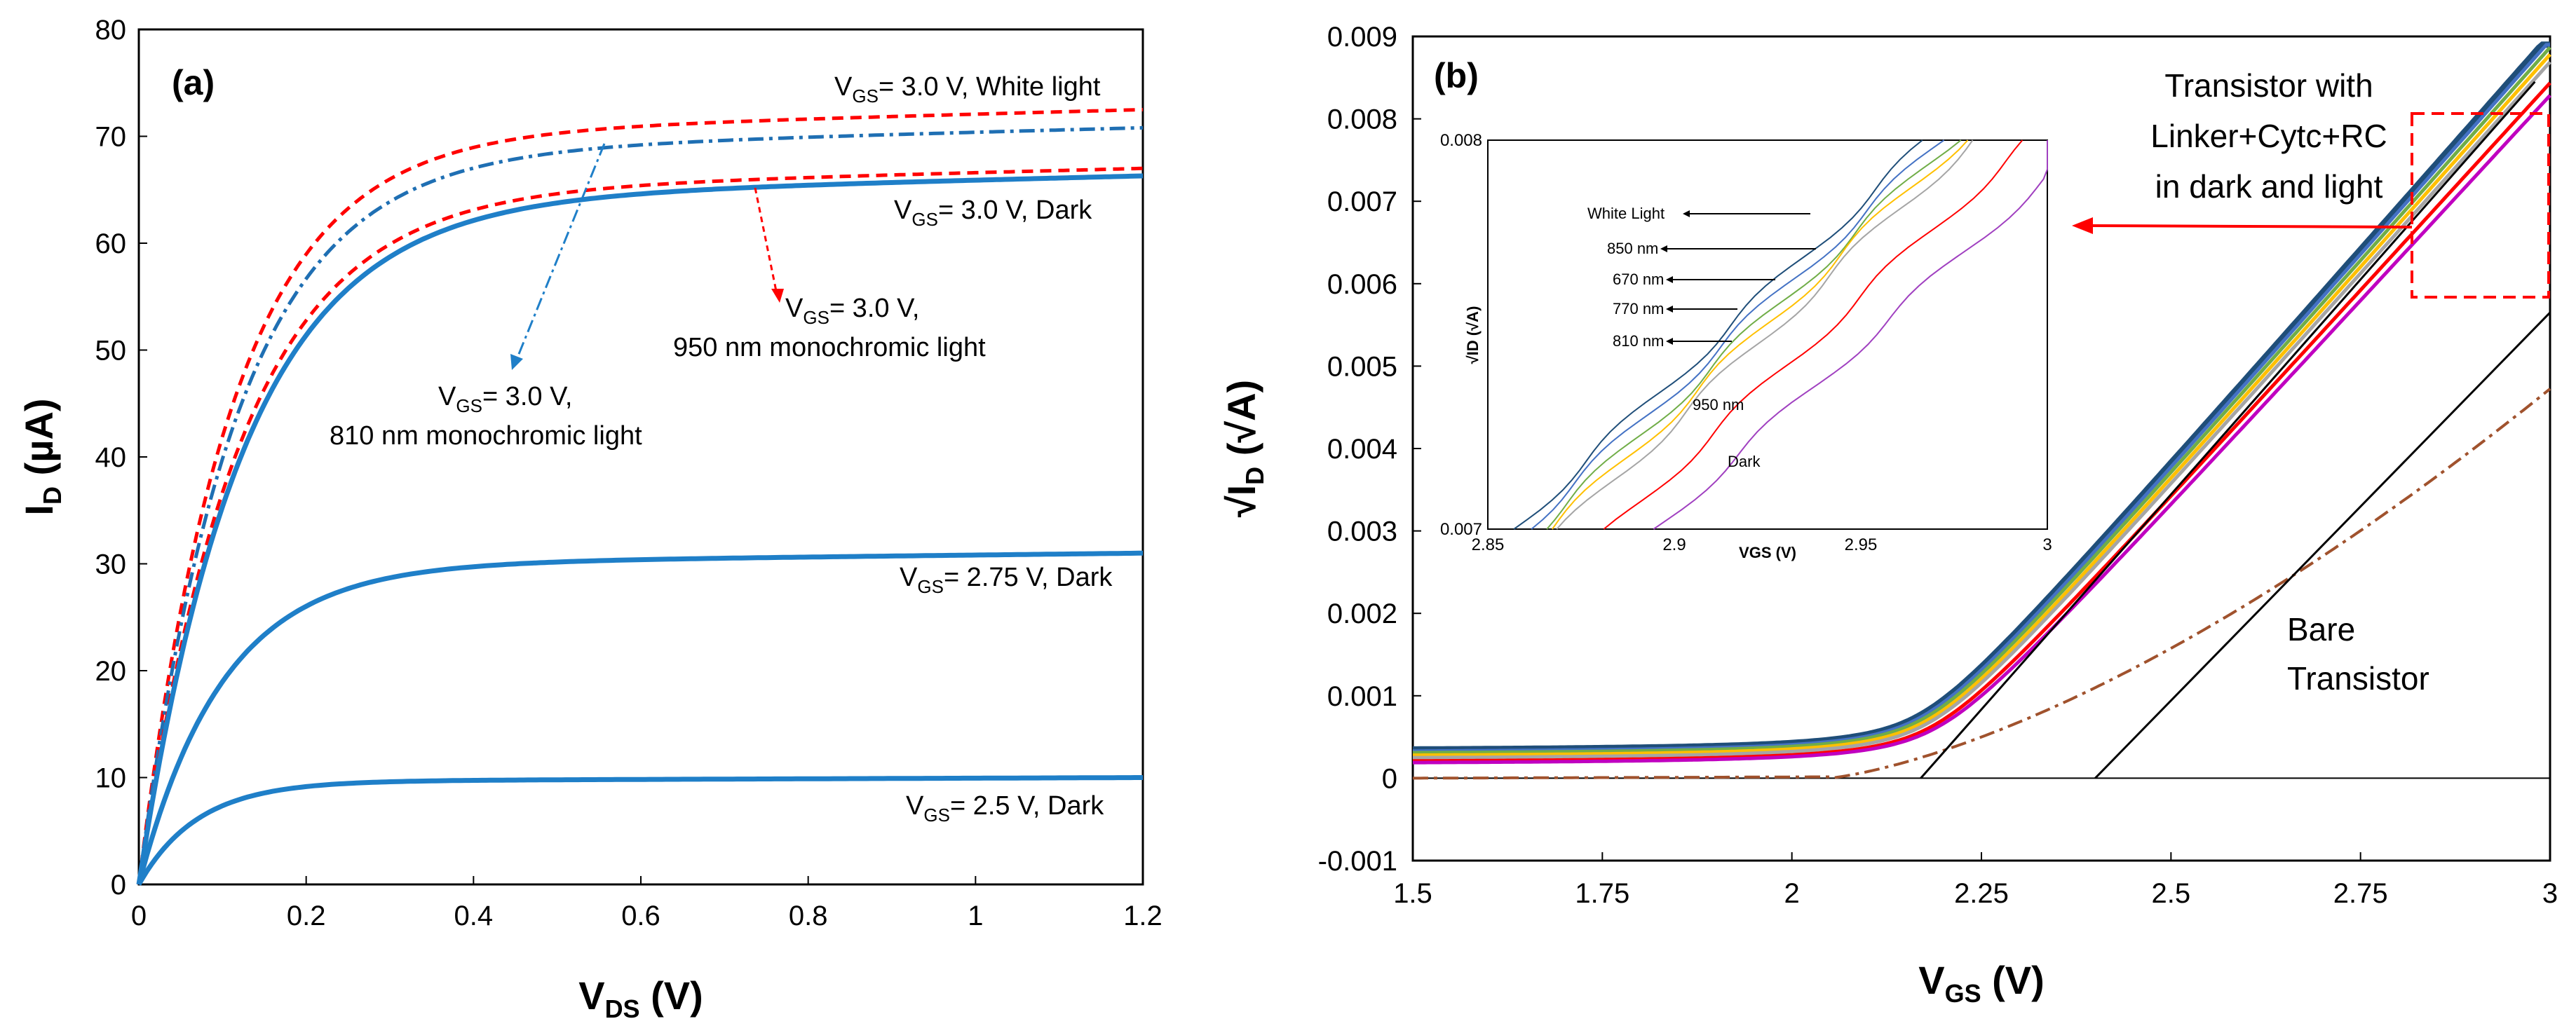  What do you see at coordinates (1362, 449) in the screenshot?
I see `panel-b-y-tick-label: 0.004` at bounding box center [1362, 449].